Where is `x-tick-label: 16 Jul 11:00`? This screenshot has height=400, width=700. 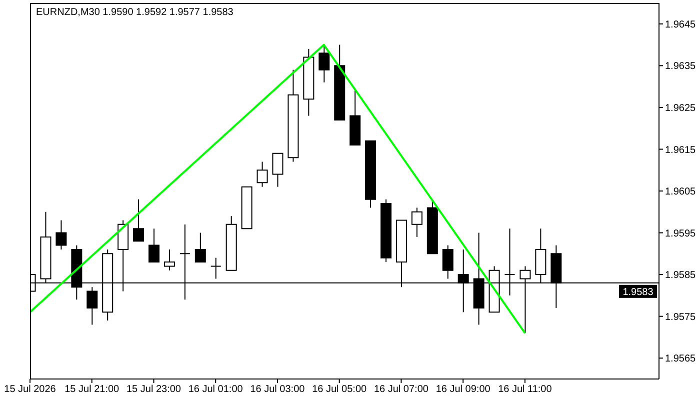
x-tick-label: 16 Jul 11:00 is located at coordinates (525, 390).